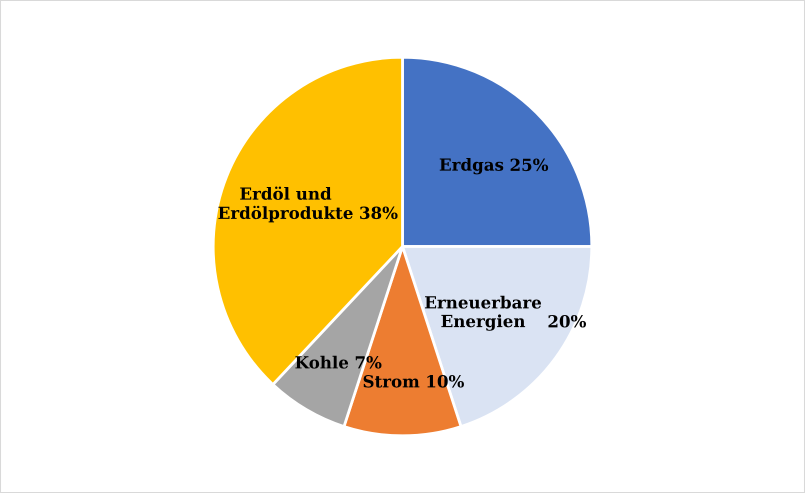 This screenshot has height=493, width=805. What do you see at coordinates (285, 204) in the screenshot?
I see `slice-label: Erdöl und Erdölprodukte` at bounding box center [285, 204].